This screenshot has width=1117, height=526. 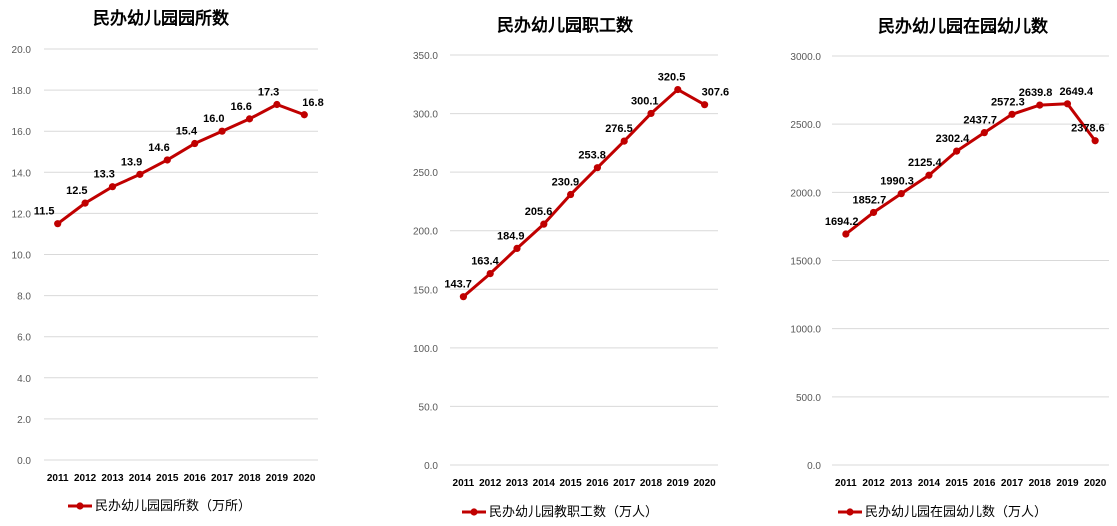 What do you see at coordinates (425, 56) in the screenshot?
I see `y-tick-label: 350.0` at bounding box center [425, 56].